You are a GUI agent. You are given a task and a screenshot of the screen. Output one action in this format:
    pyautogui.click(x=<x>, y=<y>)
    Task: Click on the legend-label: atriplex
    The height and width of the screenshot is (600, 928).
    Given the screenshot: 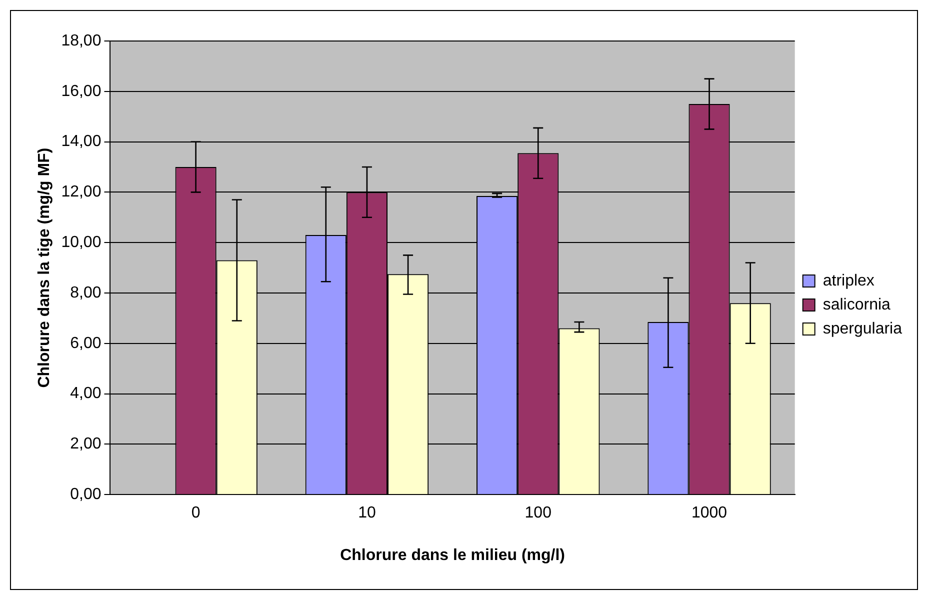 What is the action you would take?
    pyautogui.click(x=848, y=281)
    